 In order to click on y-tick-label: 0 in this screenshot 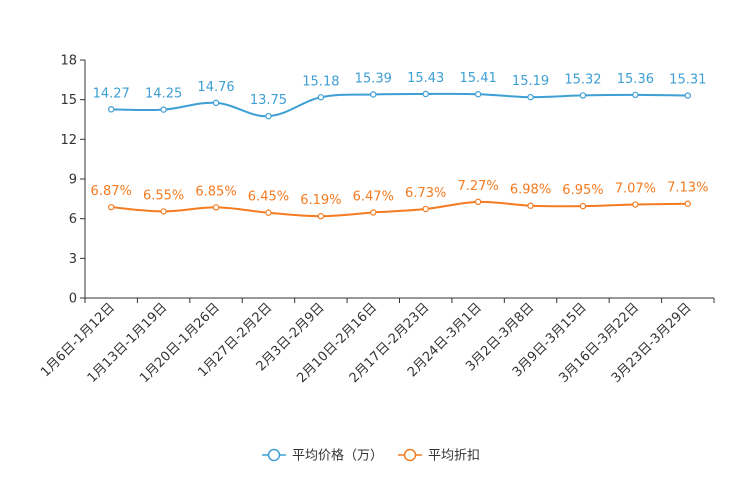, I will do `click(73, 299)`.